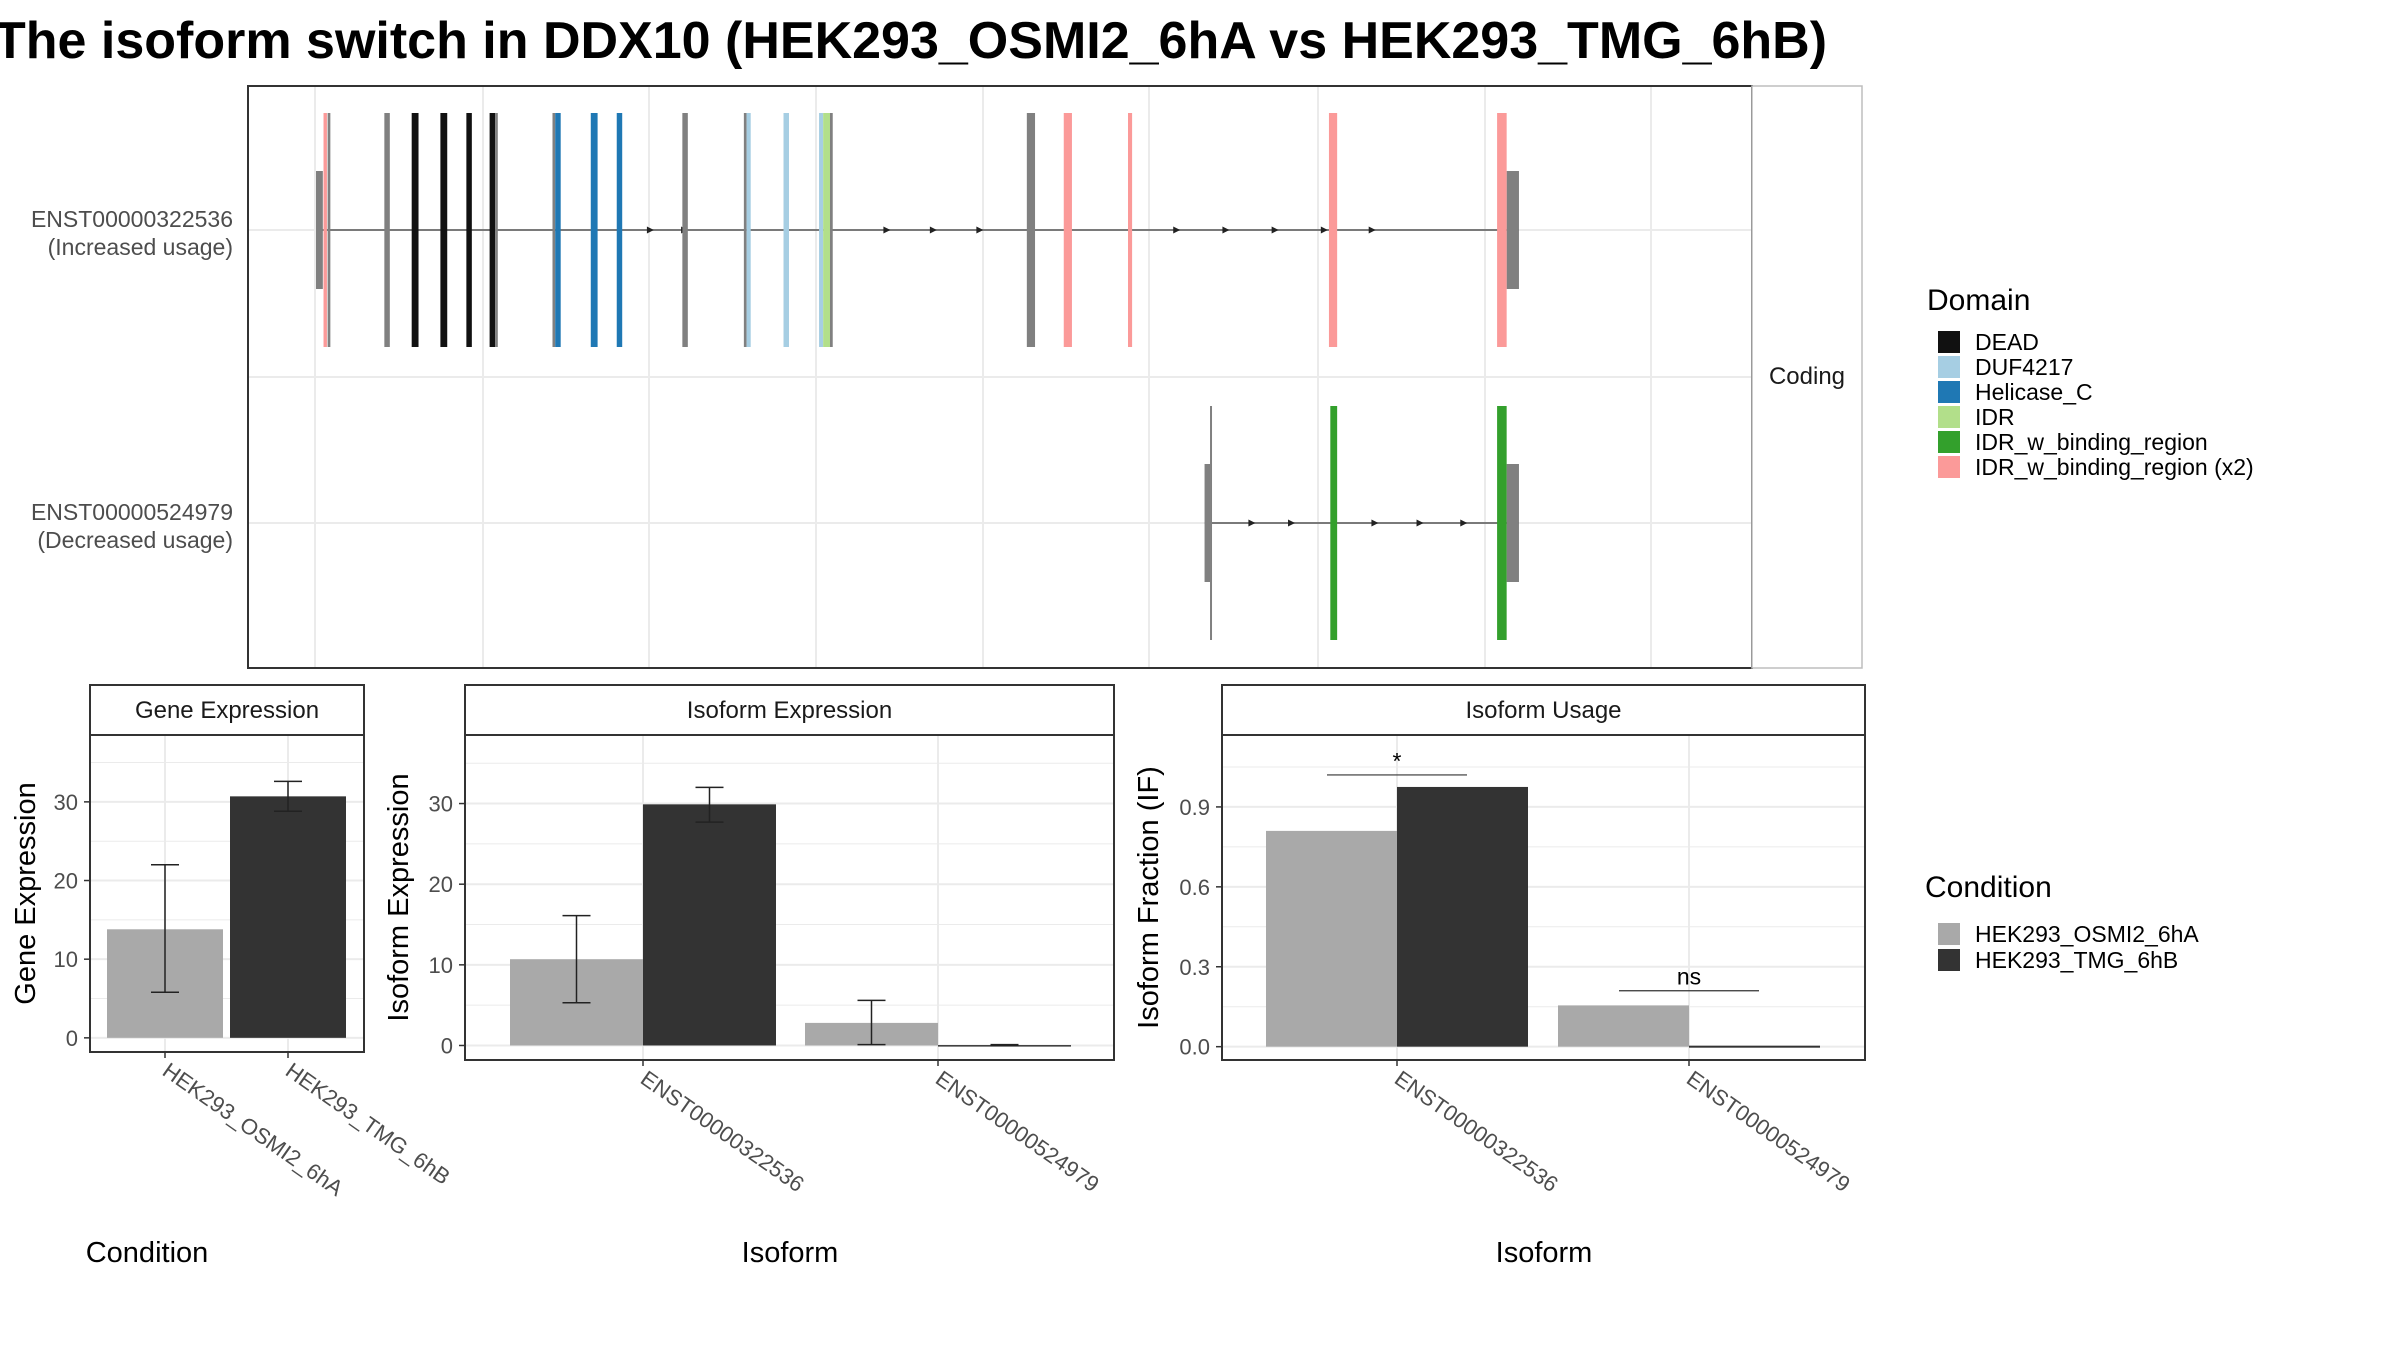  What do you see at coordinates (1000, 230) in the screenshot?
I see `transcript-ENST00000322536` at bounding box center [1000, 230].